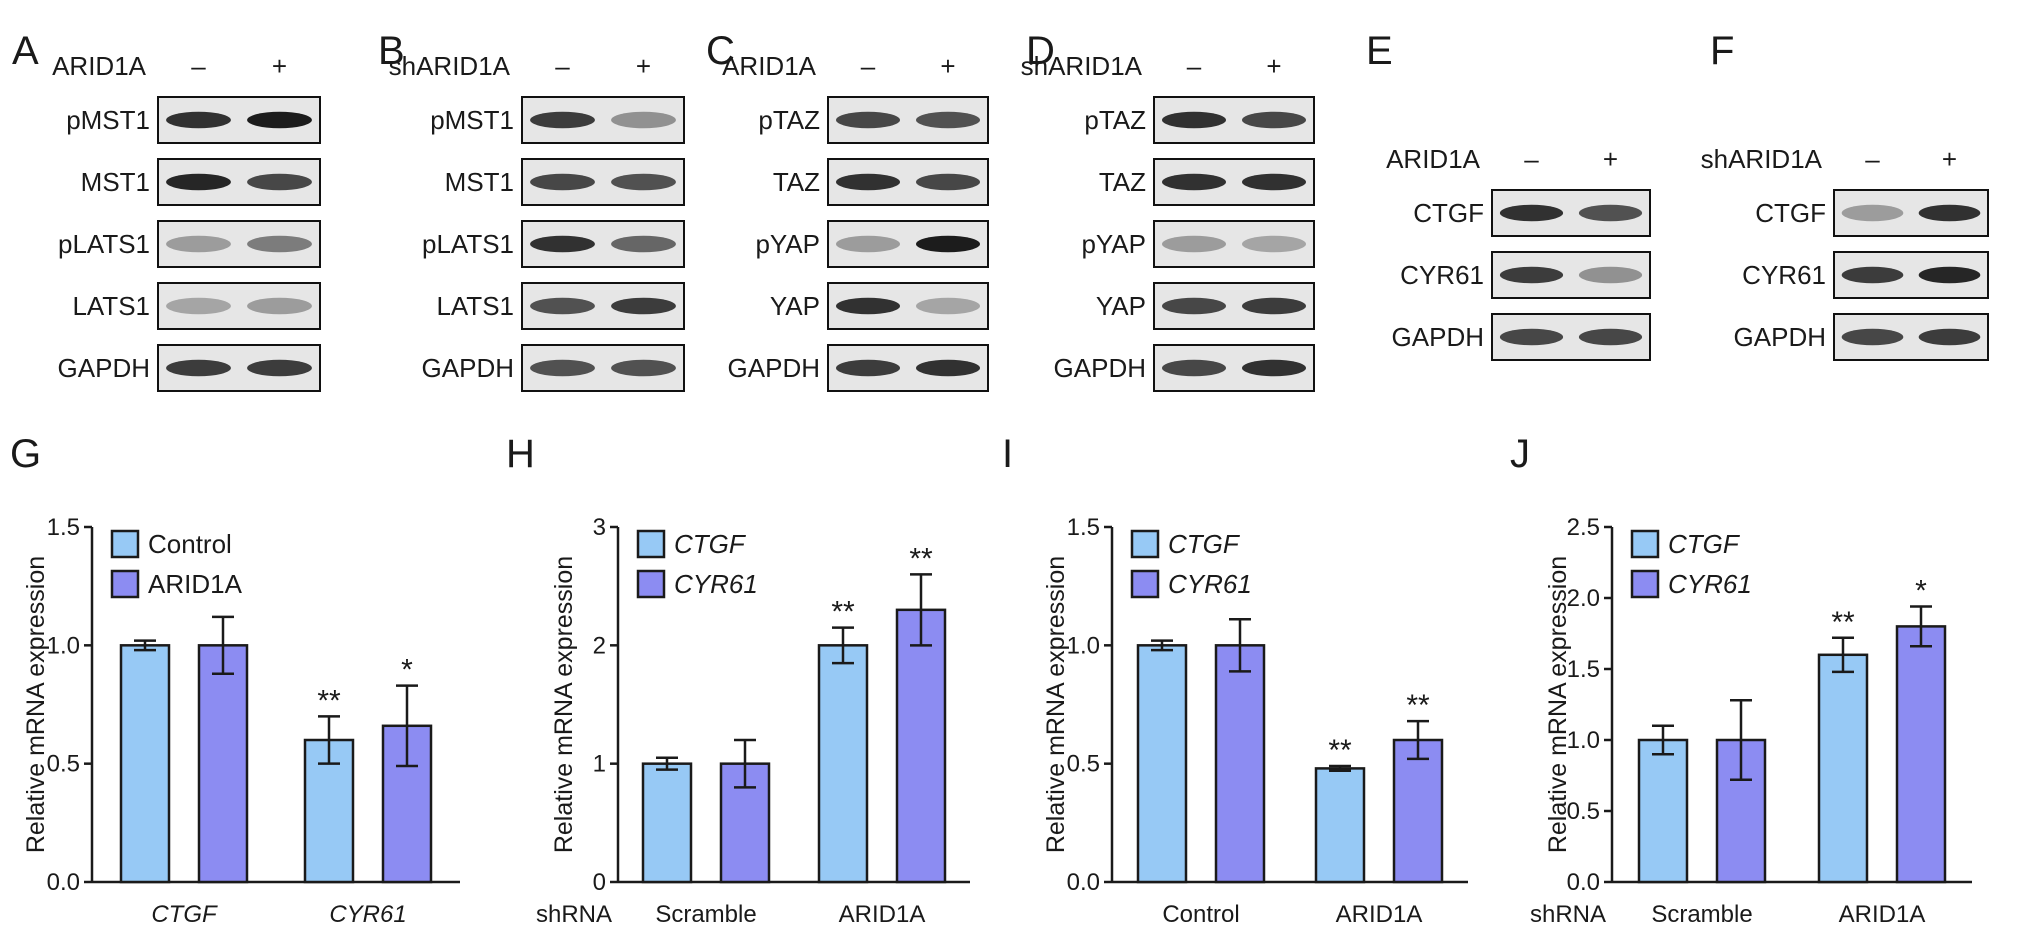 The width and height of the screenshot is (2032, 940). Describe the element at coordinates (1007, 454) in the screenshot. I see `panel-letter: I` at that location.